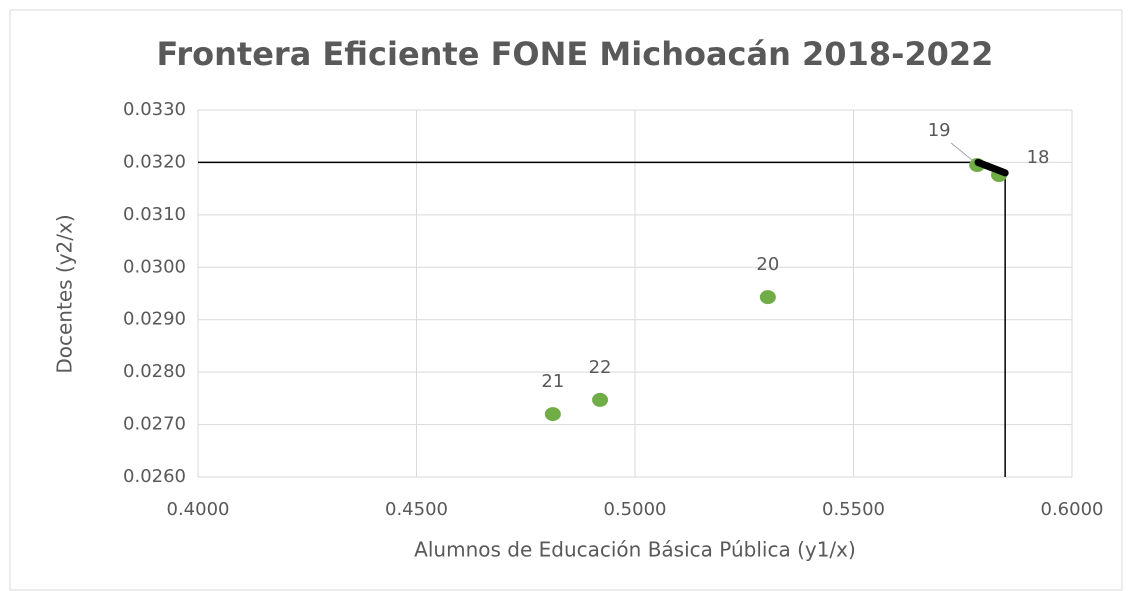 The image size is (1133, 591). Describe the element at coordinates (1072, 509) in the screenshot. I see `x-tick-label: 0.6000` at that location.